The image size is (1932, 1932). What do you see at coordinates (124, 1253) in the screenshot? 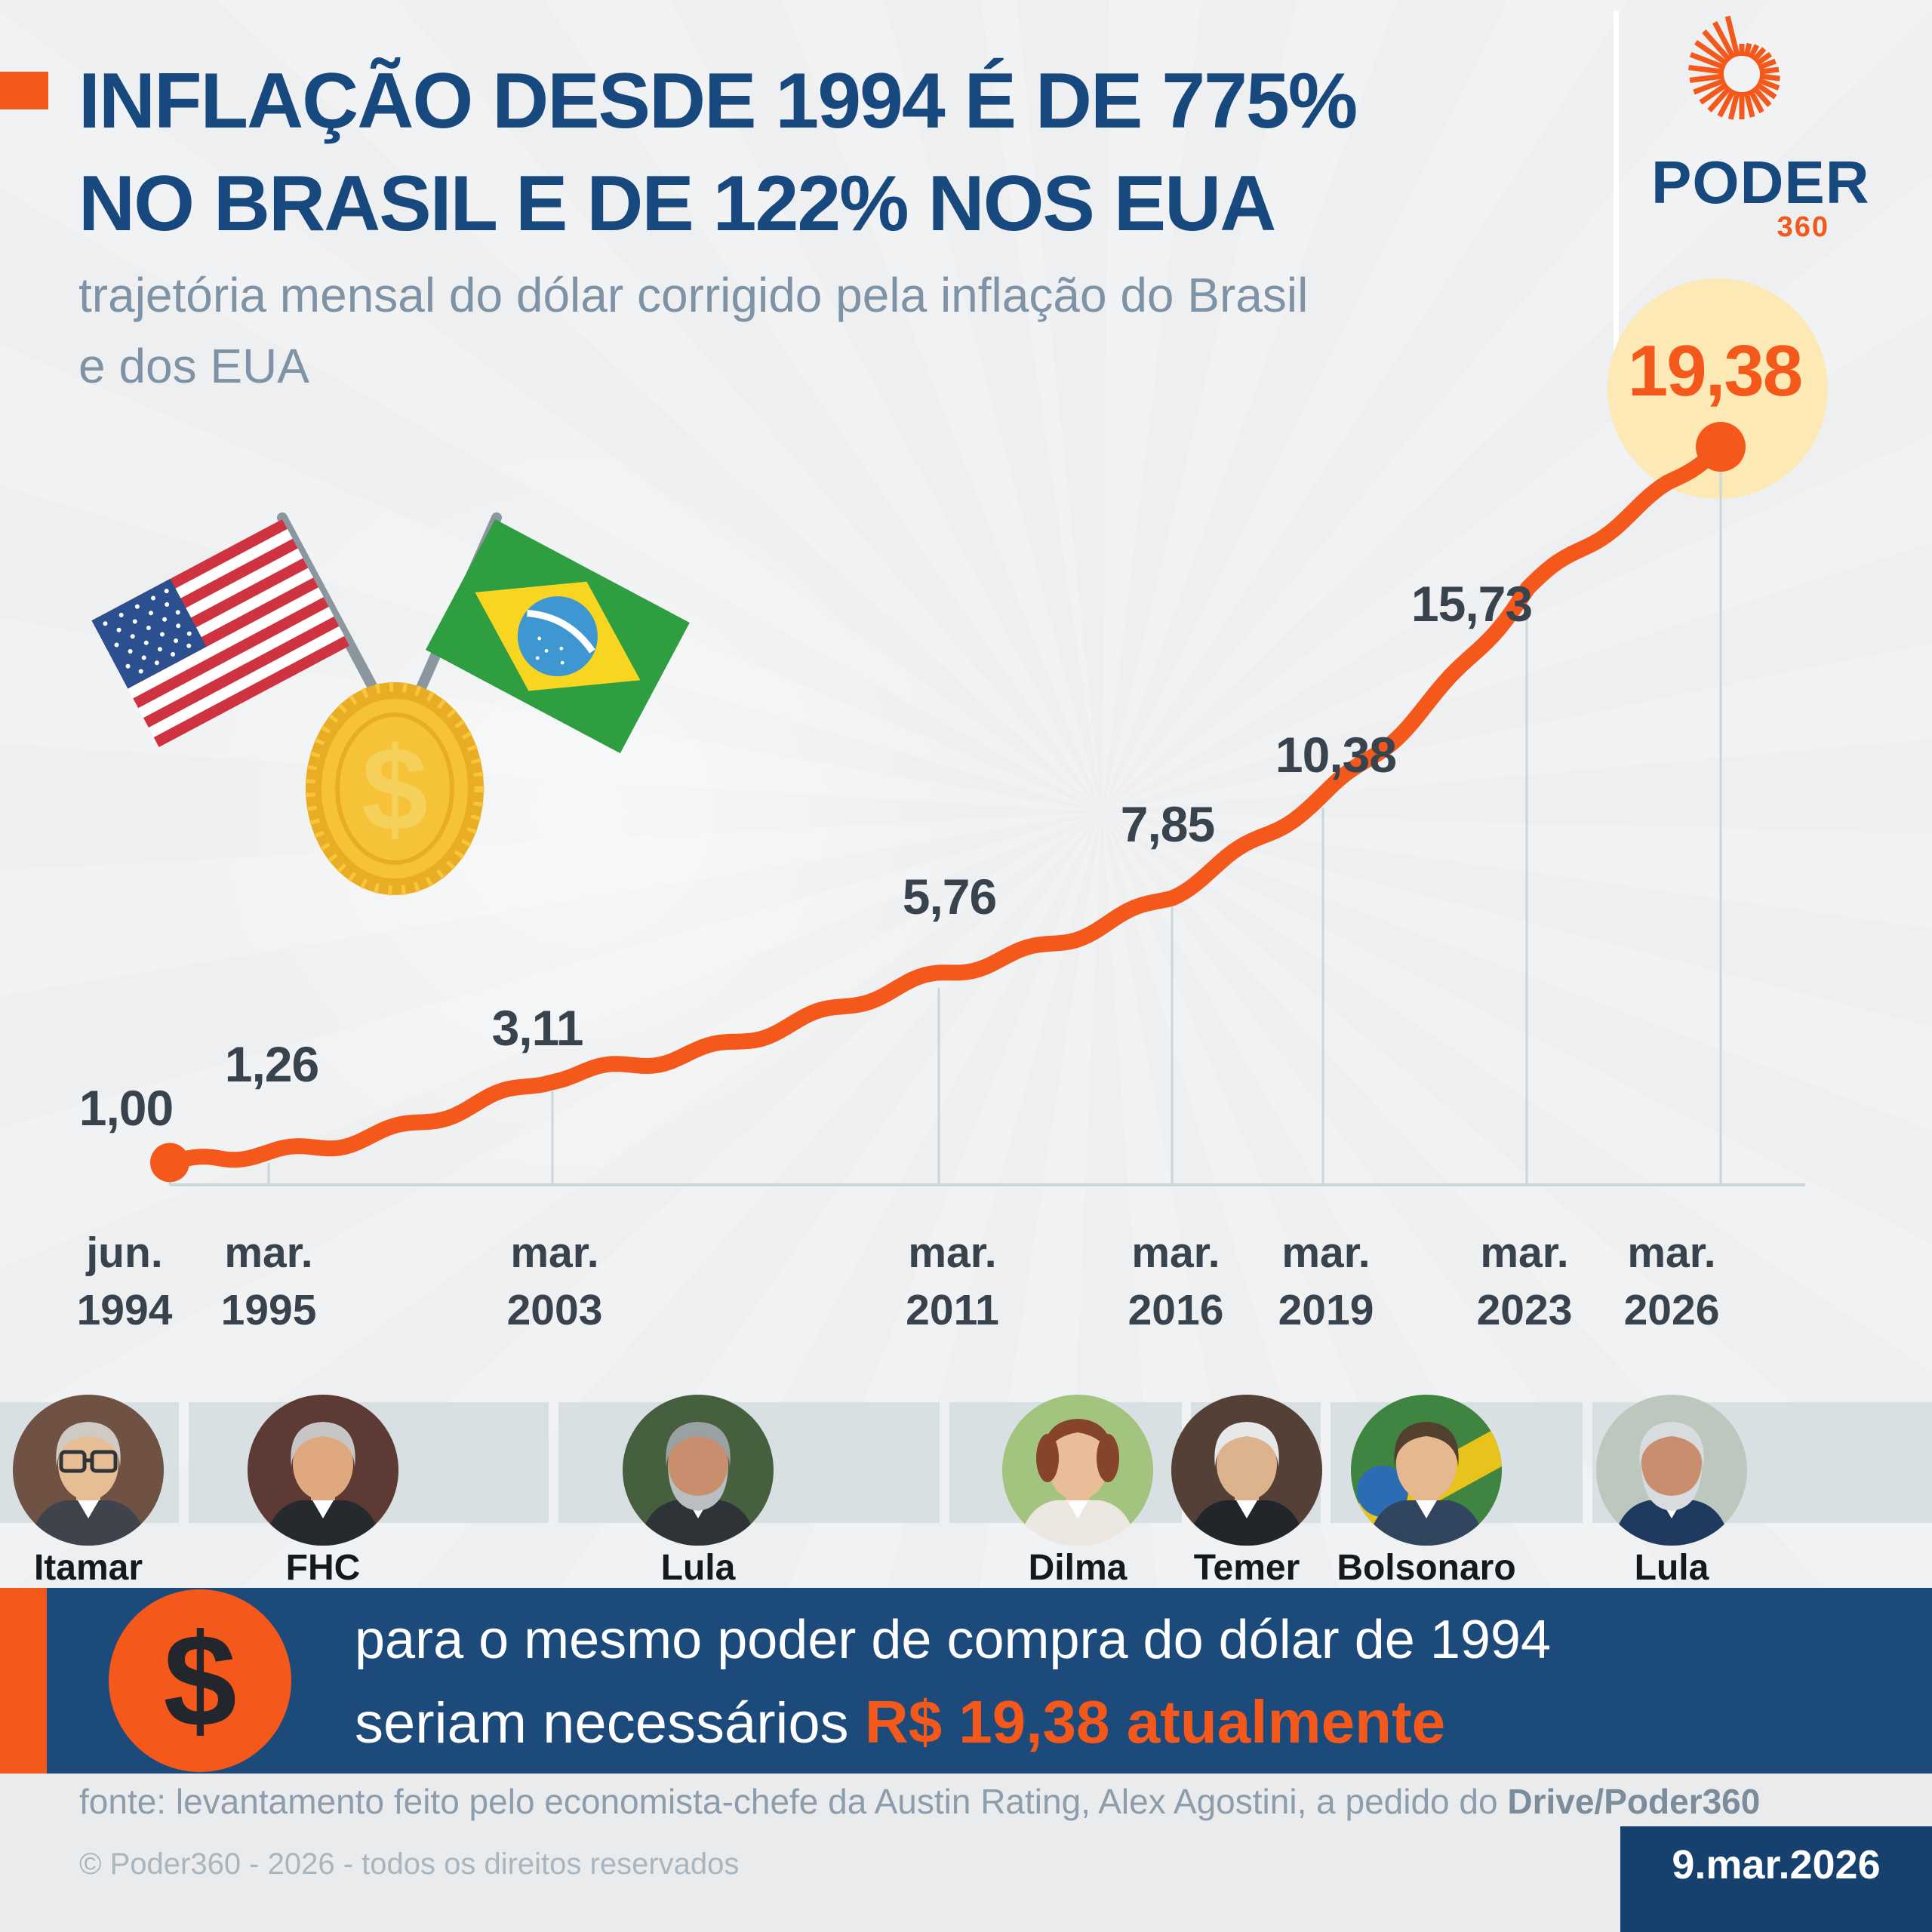
I see `tick-month: jun.` at bounding box center [124, 1253].